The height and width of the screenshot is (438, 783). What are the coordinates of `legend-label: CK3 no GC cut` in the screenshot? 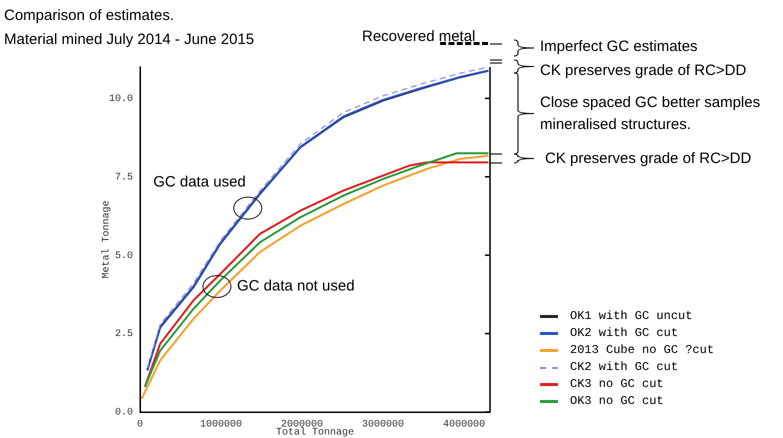 It's located at (617, 384).